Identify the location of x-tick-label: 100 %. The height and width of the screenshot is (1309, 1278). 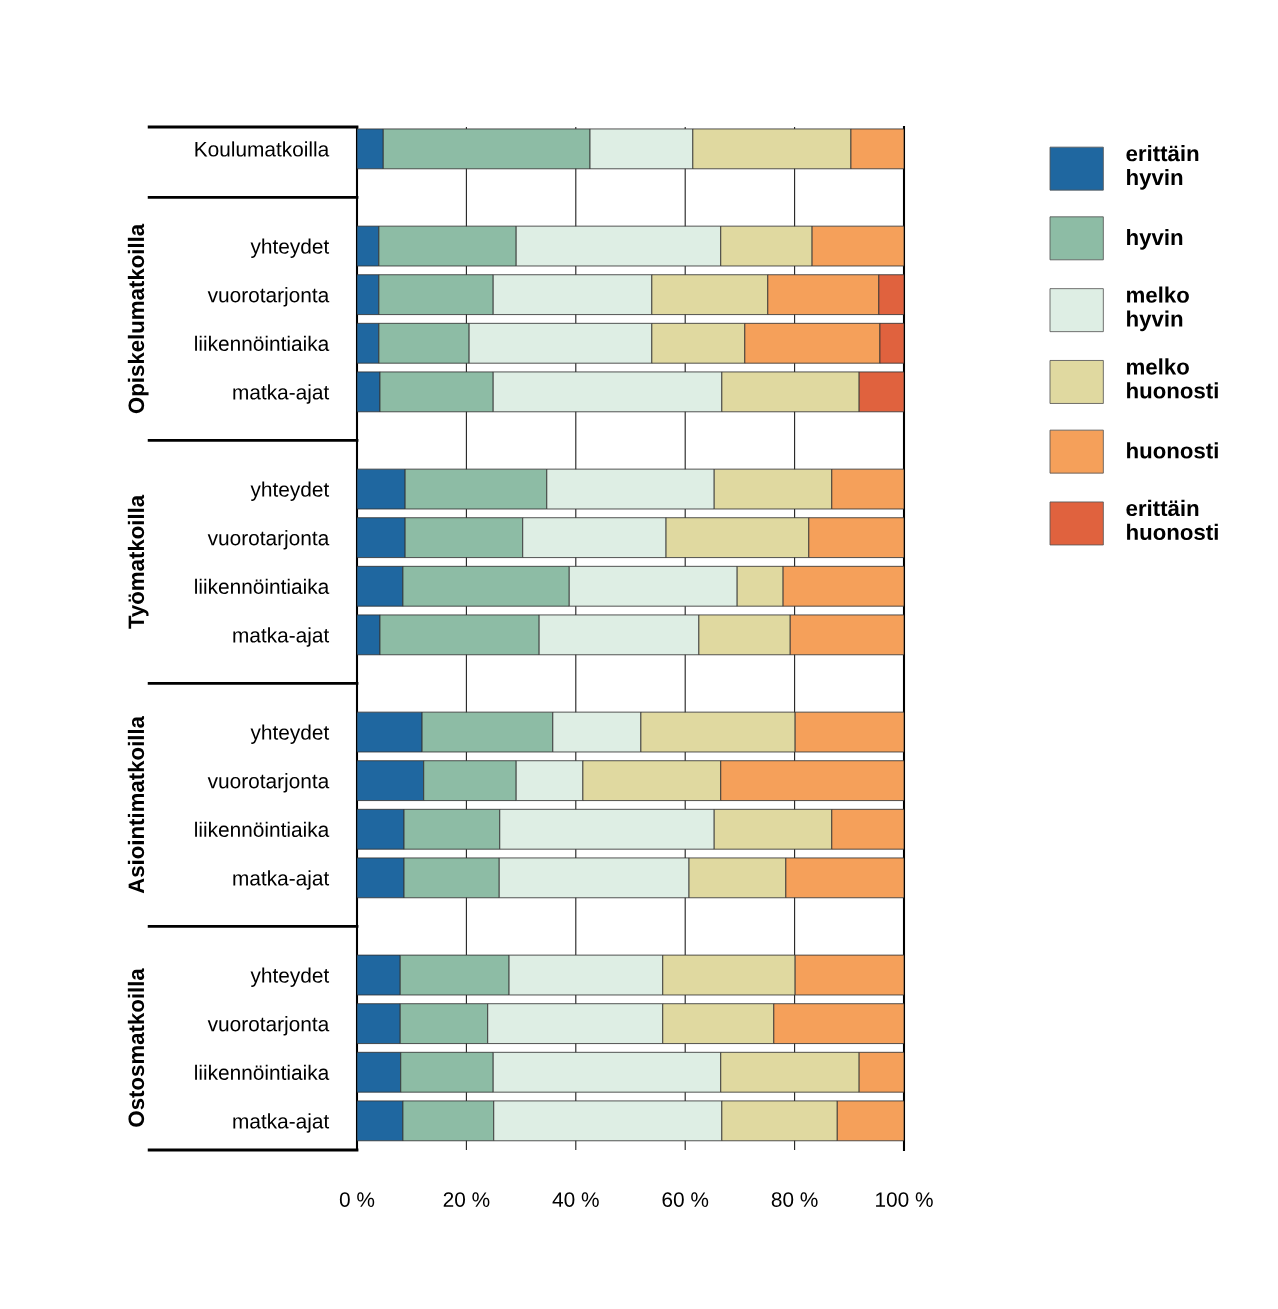
(904, 1199).